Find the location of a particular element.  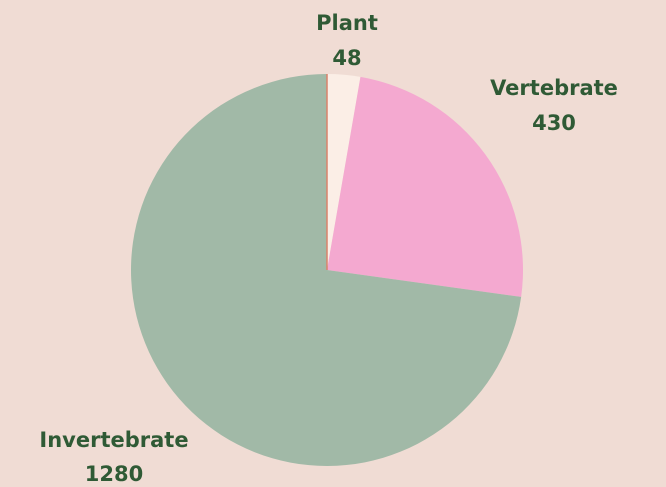

pie-slice-vertebrate is located at coordinates (425, 186).